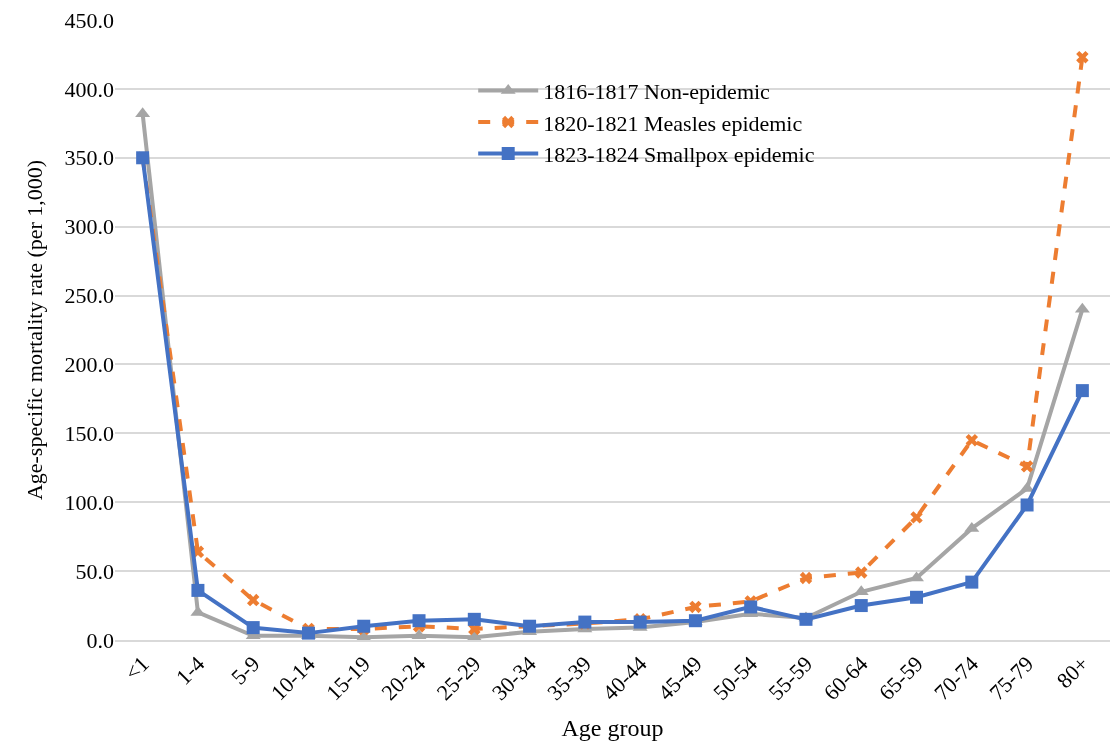 The height and width of the screenshot is (742, 1115). Describe the element at coordinates (89, 158) in the screenshot. I see `y-tick-label: 350.0` at that location.